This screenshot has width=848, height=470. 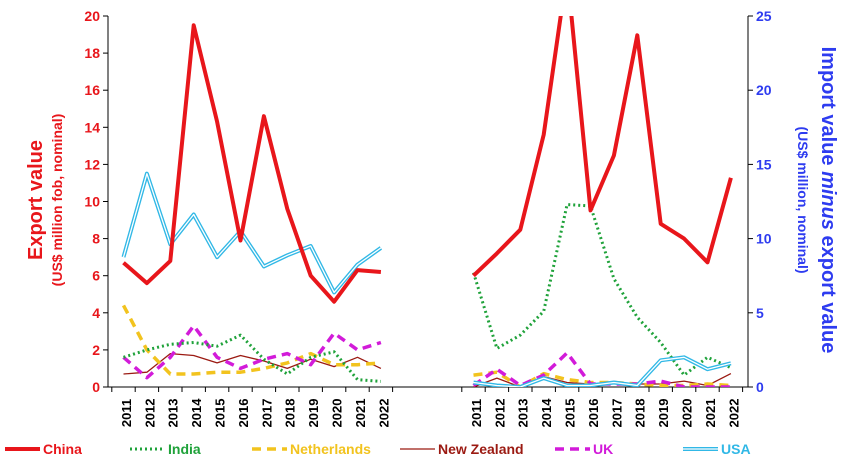 What do you see at coordinates (378, 449) in the screenshot?
I see `legend: China India Netherlands New Zealand UK USA` at bounding box center [378, 449].